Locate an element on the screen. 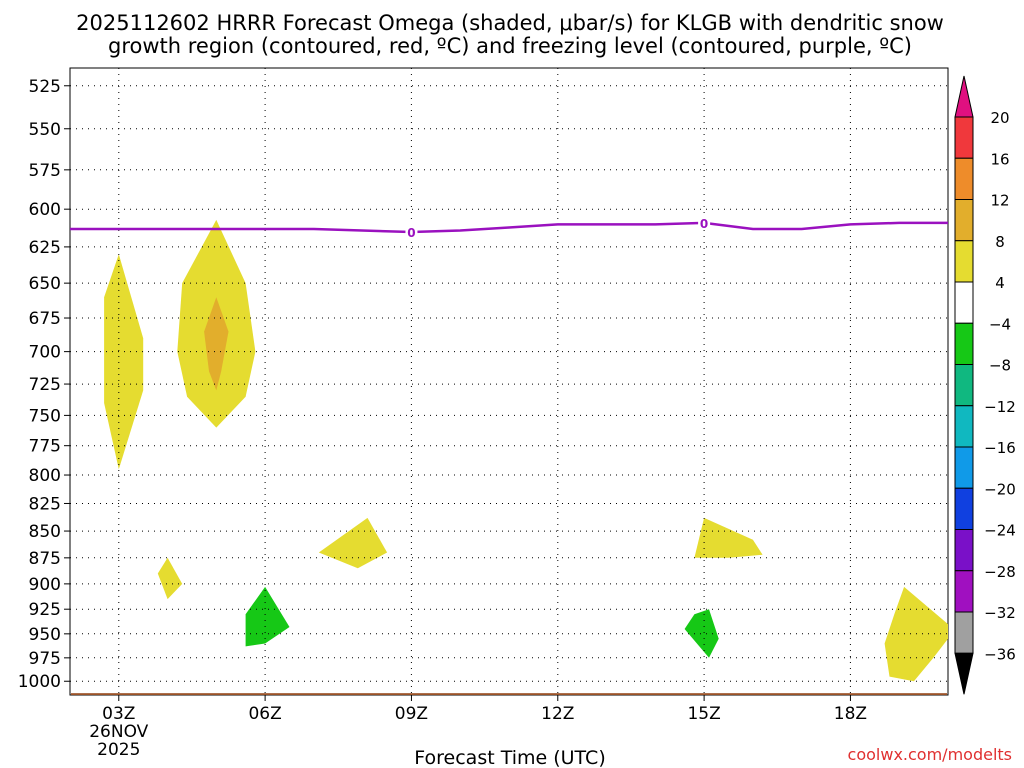  surface-ground is located at coordinates (509, 694).